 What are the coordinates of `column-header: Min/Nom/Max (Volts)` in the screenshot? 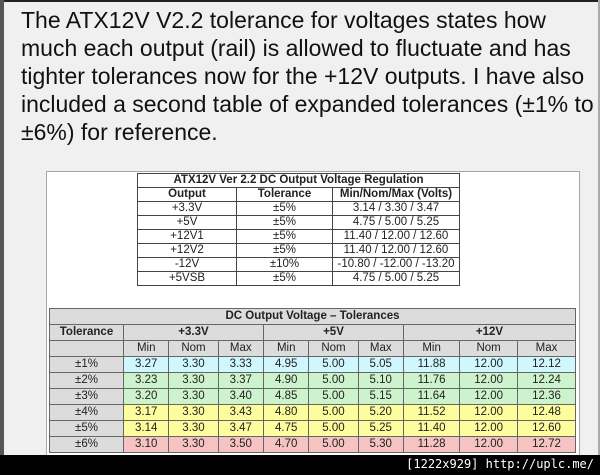 It's located at (396, 194).